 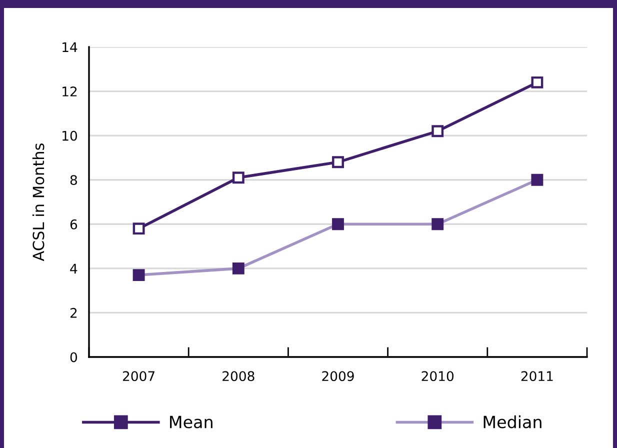 What do you see at coordinates (74, 269) in the screenshot?
I see `y-tick-label: 4` at bounding box center [74, 269].